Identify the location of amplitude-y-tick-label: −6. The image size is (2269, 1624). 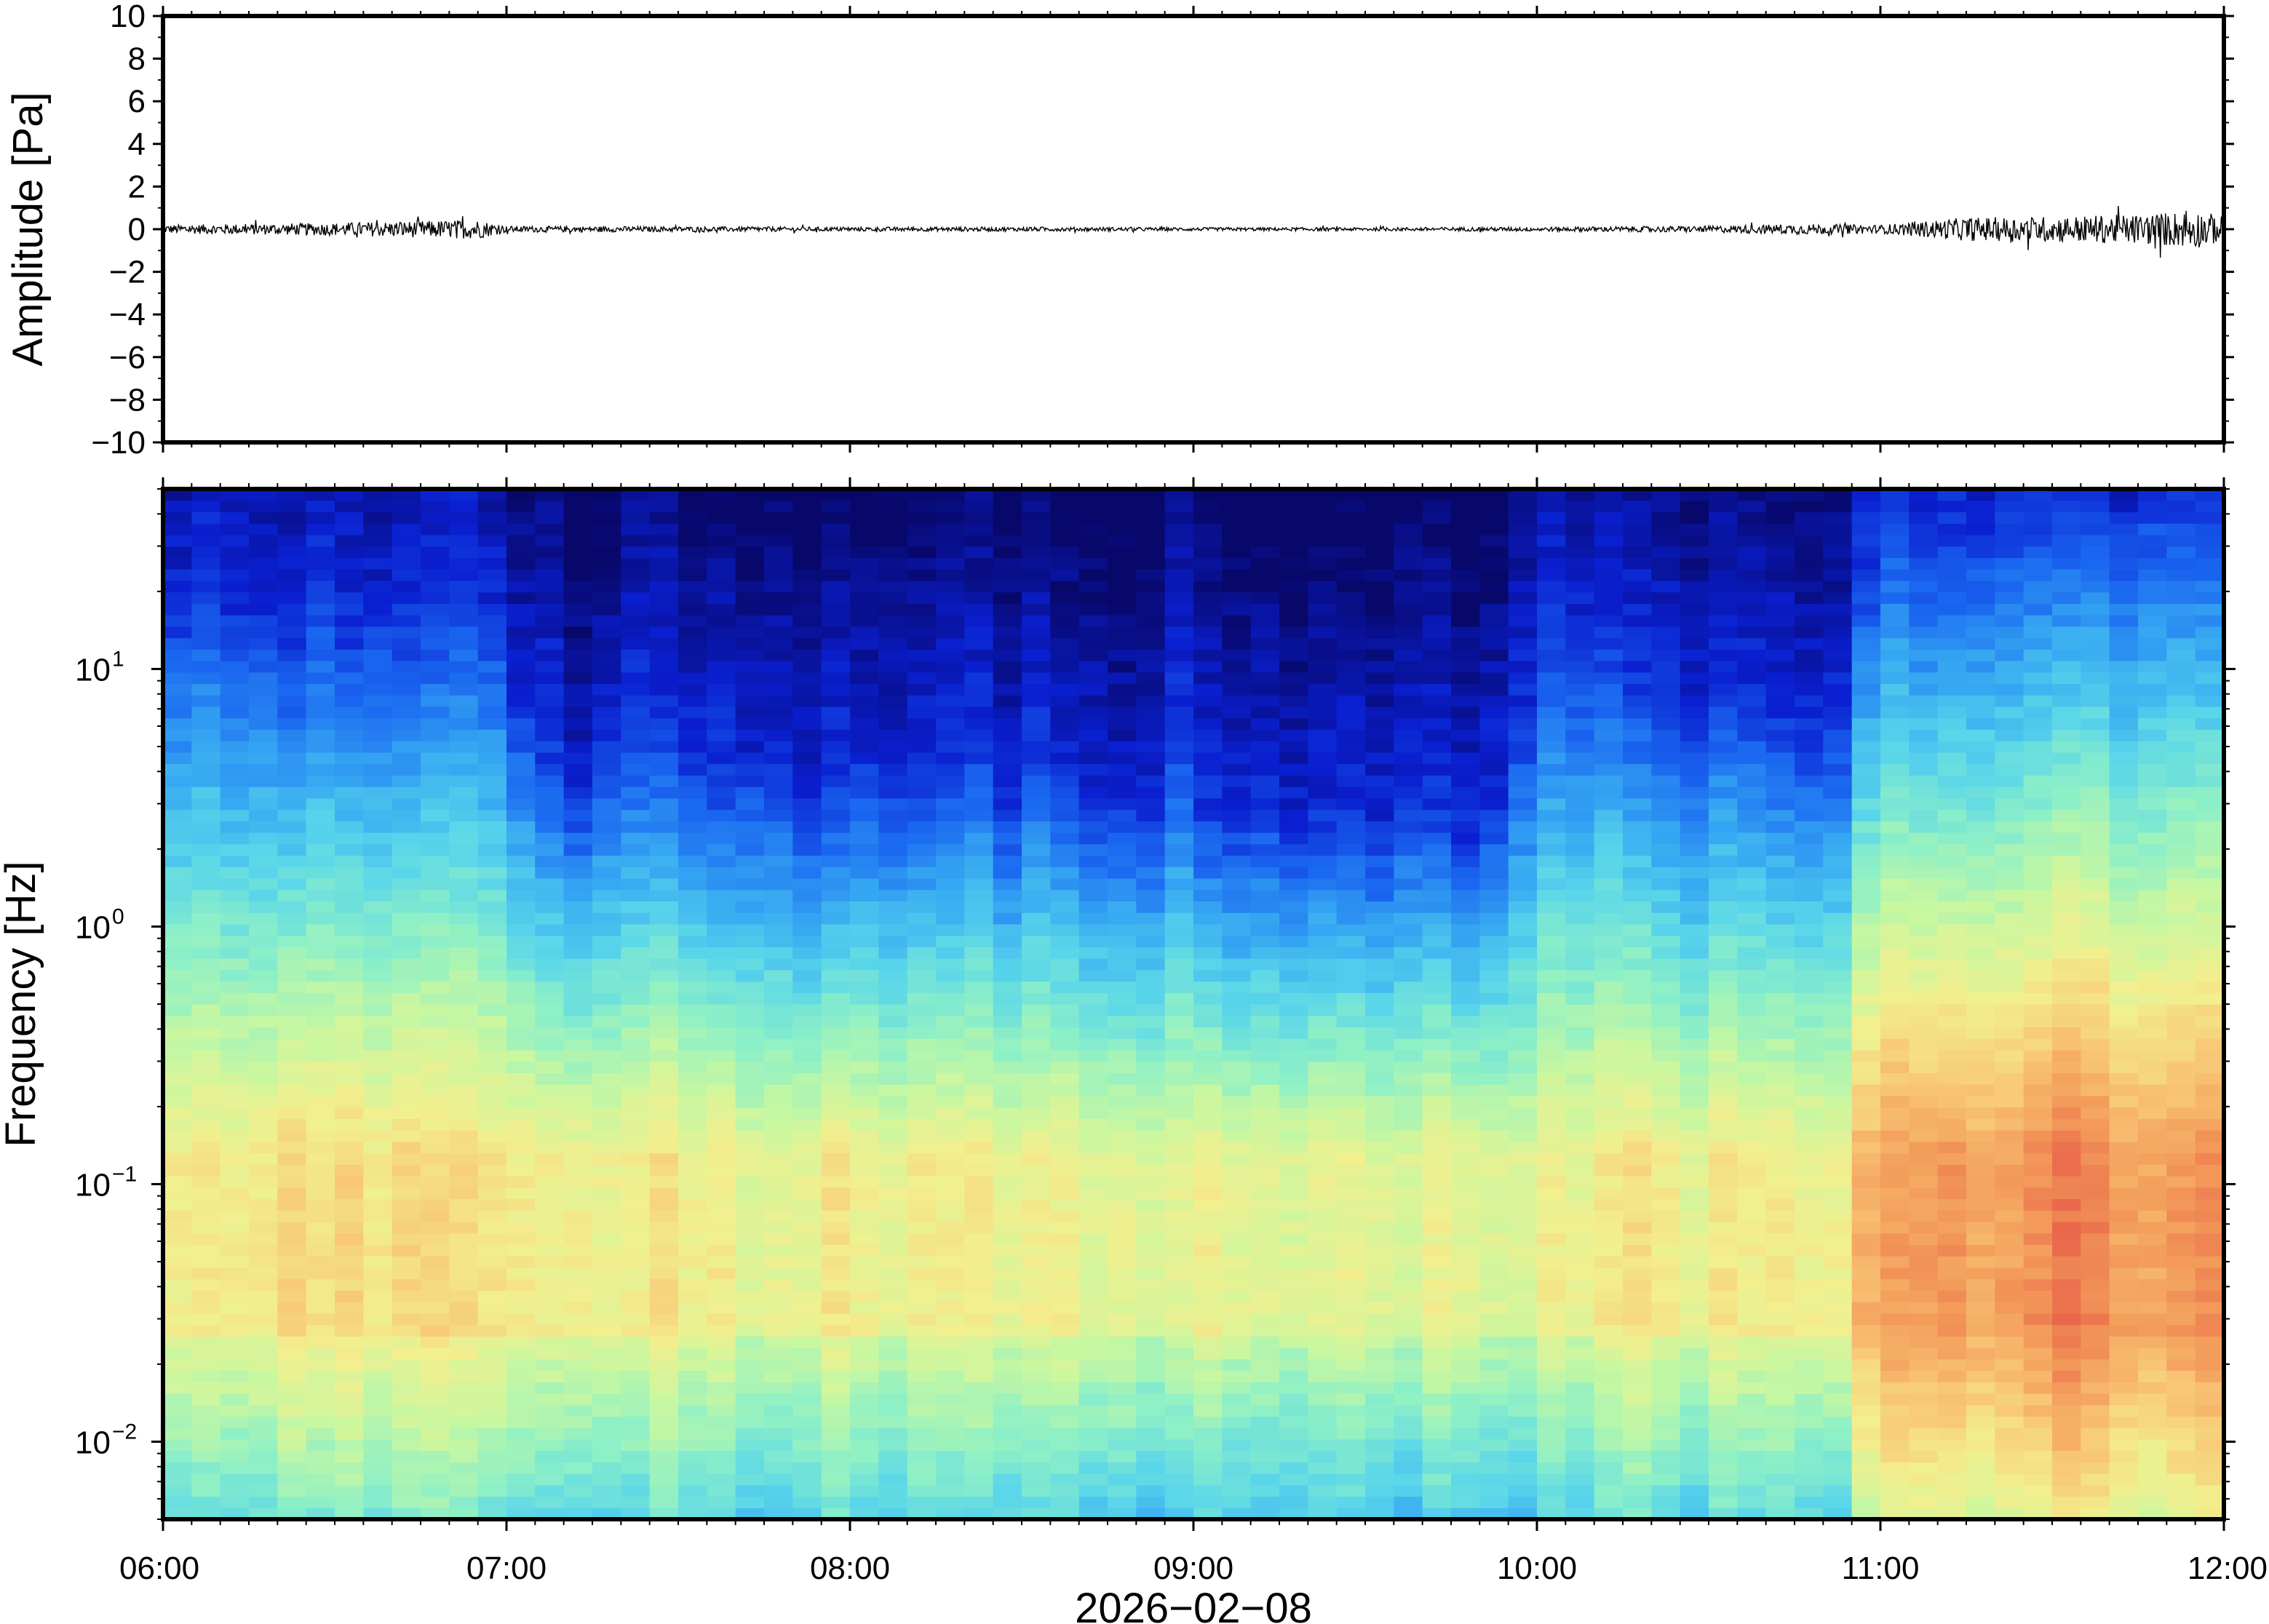
(127, 357).